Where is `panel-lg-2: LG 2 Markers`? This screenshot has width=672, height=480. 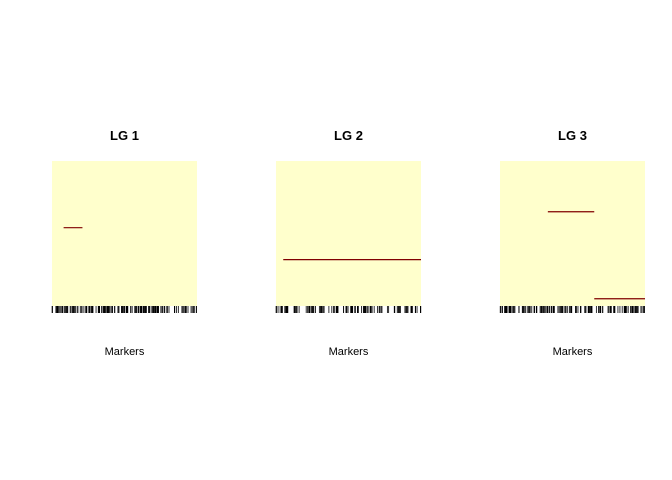
panel-lg-2: LG 2 Markers is located at coordinates (348, 243).